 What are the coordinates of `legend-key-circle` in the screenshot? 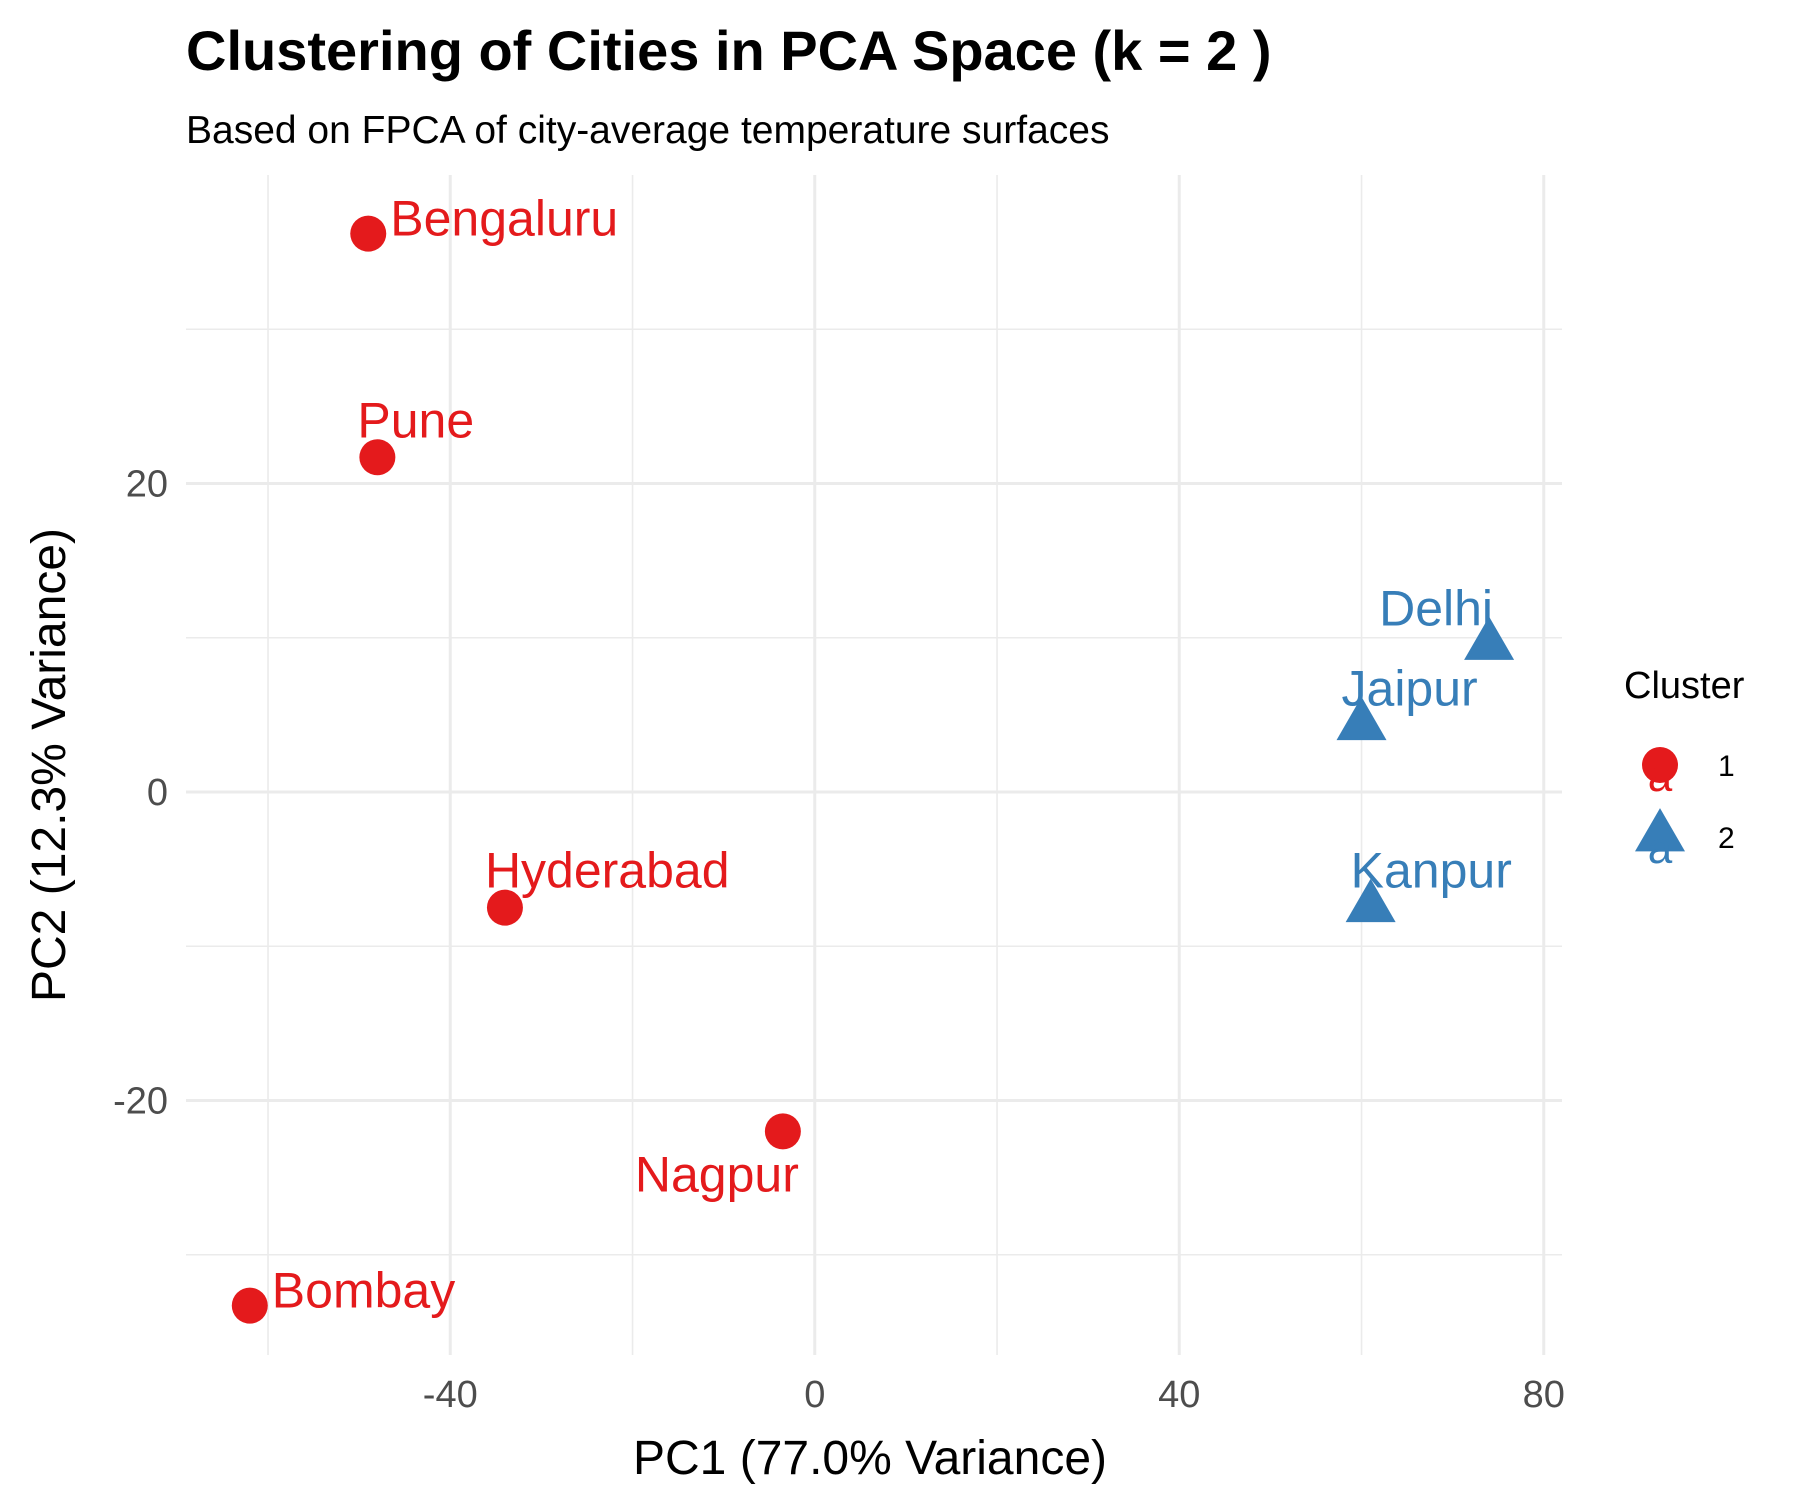 It's located at (1660, 765).